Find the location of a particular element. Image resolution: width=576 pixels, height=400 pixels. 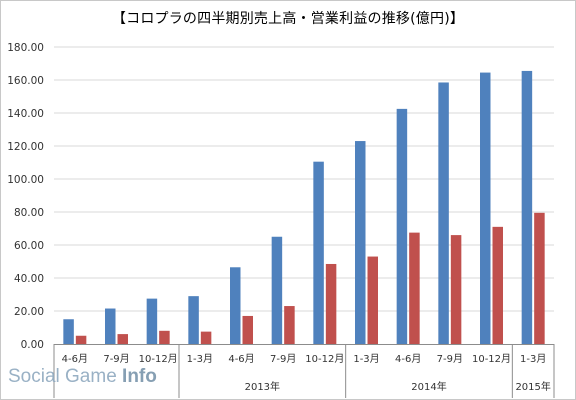

y-tick-label: 160.00 is located at coordinates (25, 81).